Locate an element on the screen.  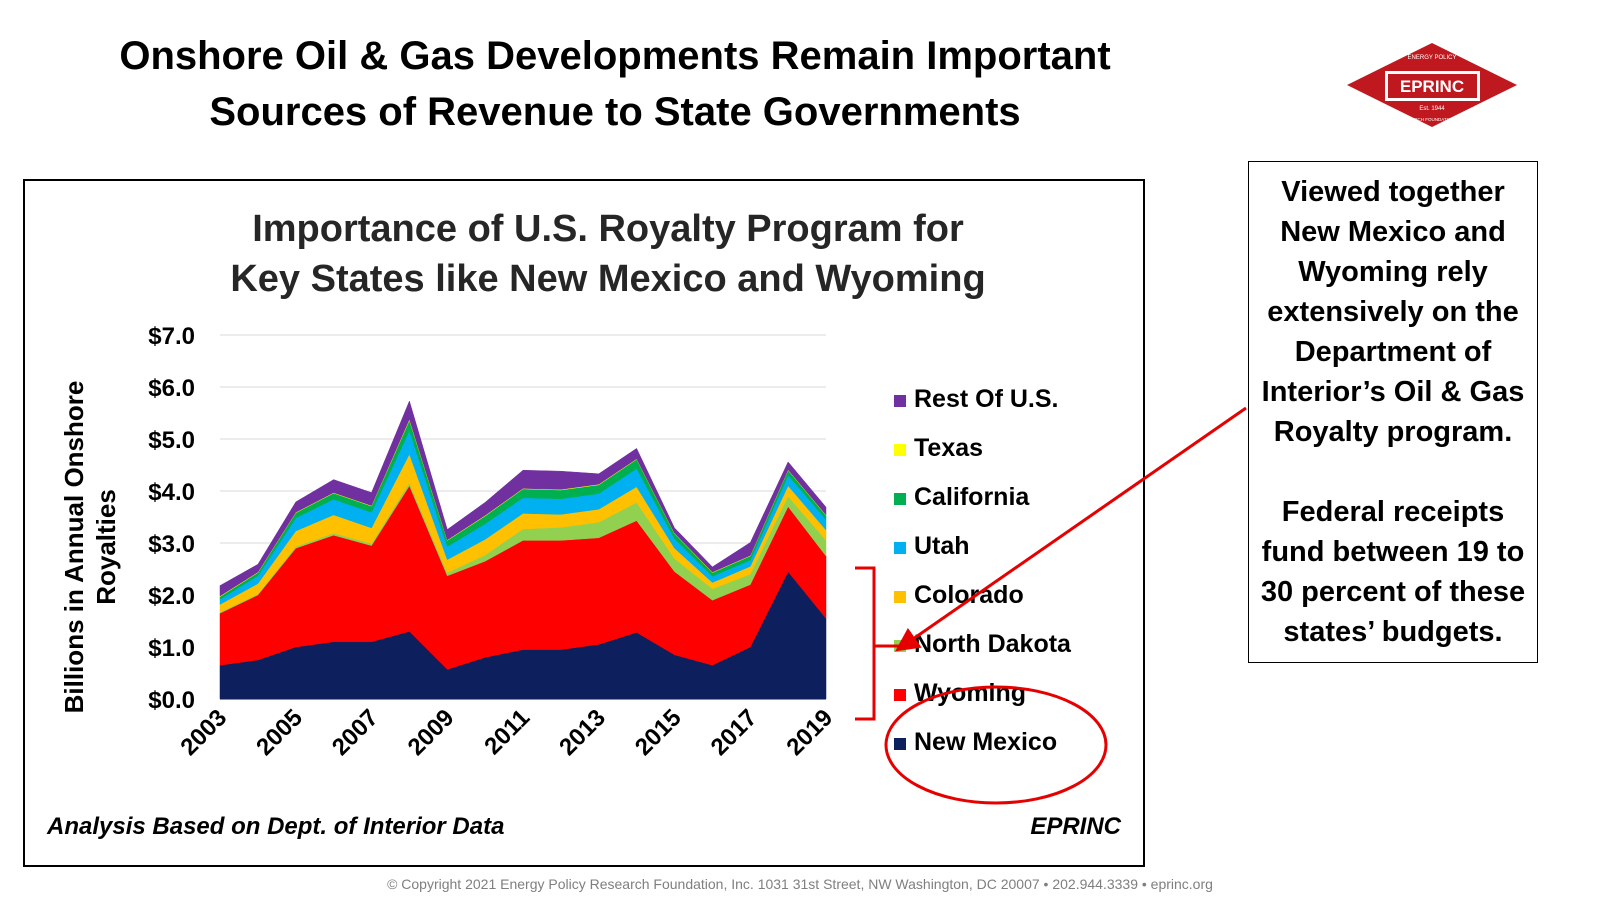
logo-text-top: ENERGY POLICY is located at coordinates (1432, 58).